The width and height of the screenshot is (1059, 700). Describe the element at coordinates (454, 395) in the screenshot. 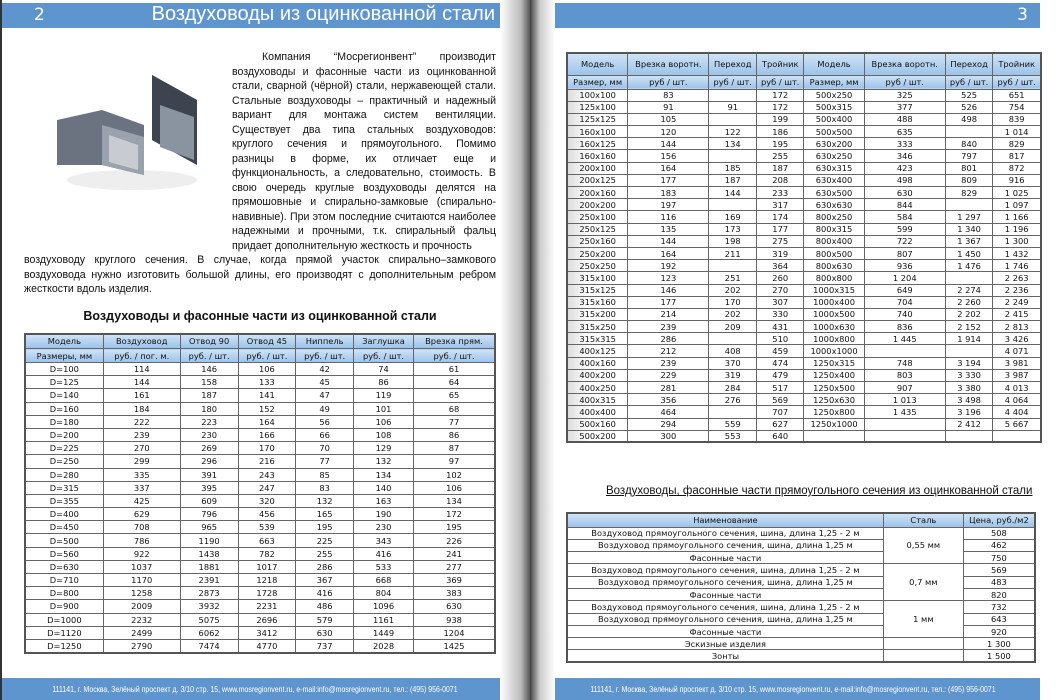

I see `table-cell: 65` at that location.